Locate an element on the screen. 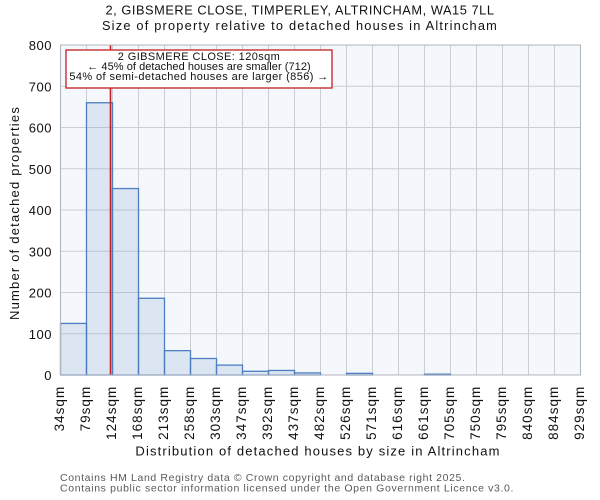 The height and width of the screenshot is (500, 600). svg-text: 400 is located at coordinates (40, 210).